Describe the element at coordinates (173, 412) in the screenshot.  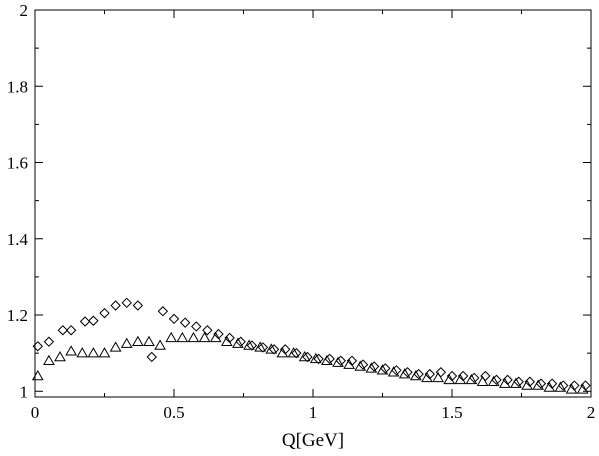
I see `x-tick-label: 0.5` at that location.